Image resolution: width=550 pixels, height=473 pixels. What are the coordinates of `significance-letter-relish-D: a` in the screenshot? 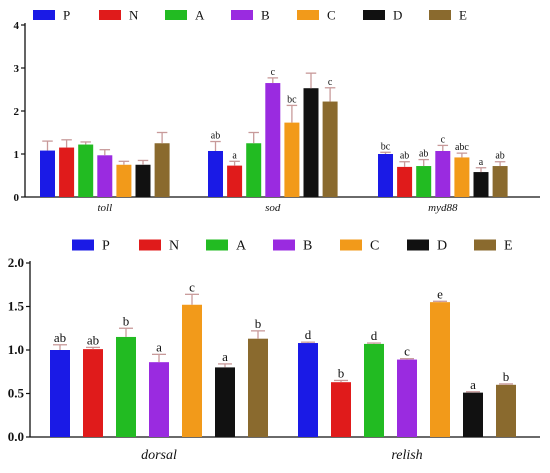 It's located at (473, 384).